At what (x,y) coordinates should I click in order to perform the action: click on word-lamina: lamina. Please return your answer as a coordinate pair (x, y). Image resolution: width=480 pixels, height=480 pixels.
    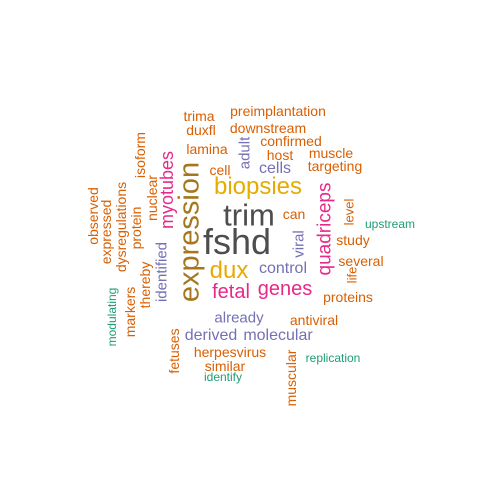
    Looking at the image, I should click on (207, 149).